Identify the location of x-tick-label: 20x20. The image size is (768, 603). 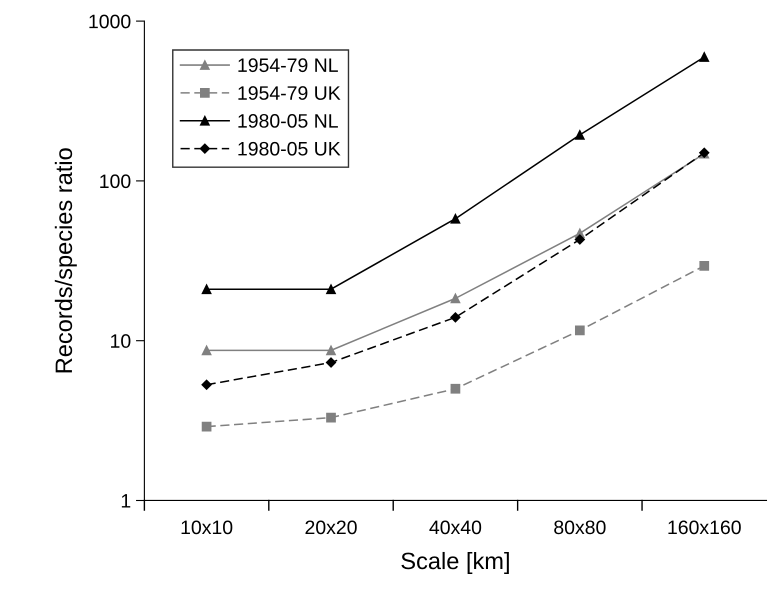
(331, 527).